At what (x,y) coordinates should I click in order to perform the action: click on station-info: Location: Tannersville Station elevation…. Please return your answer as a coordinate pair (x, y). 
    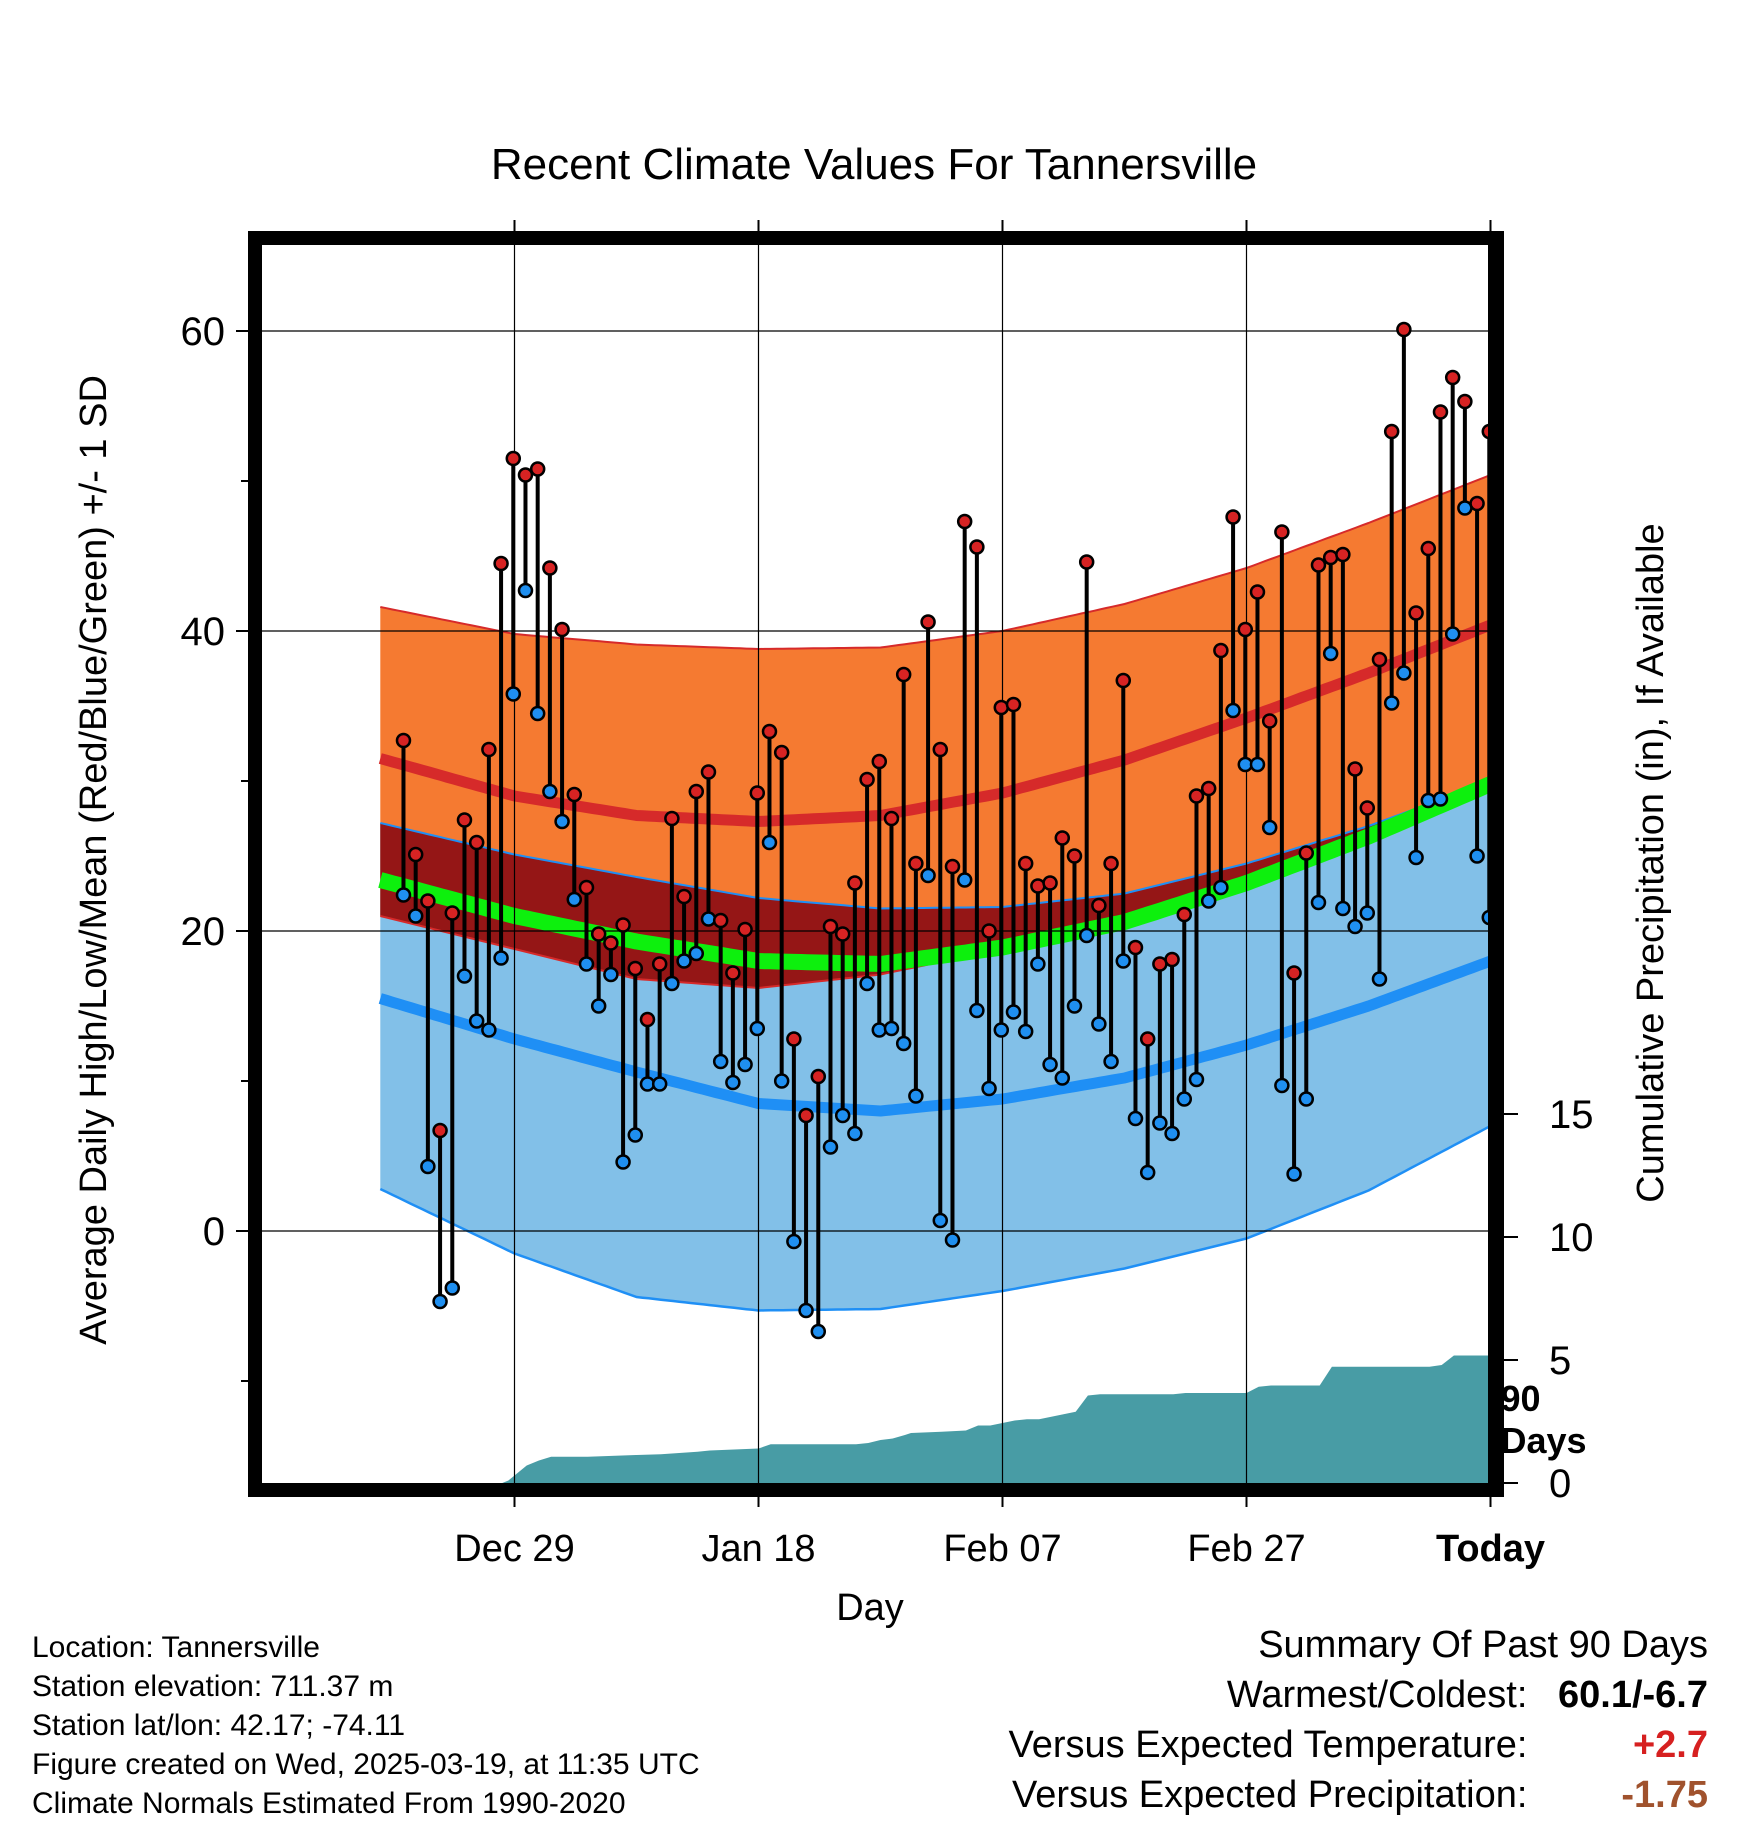
    Looking at the image, I should click on (366, 1725).